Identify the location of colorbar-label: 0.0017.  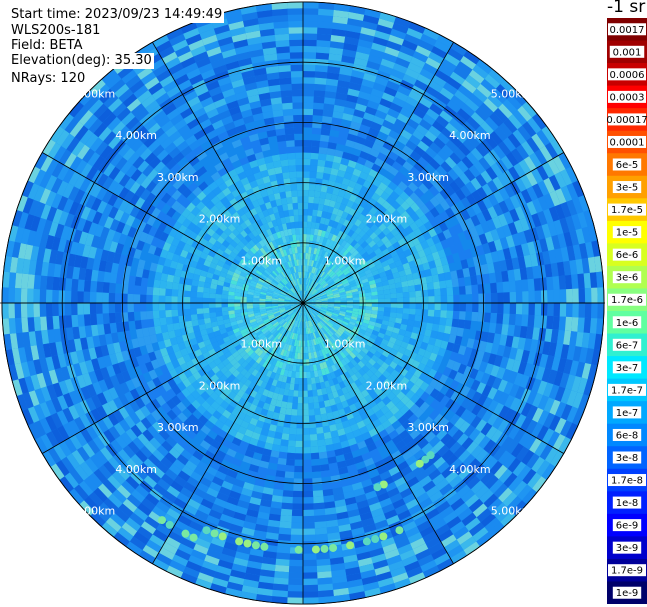
(627, 30).